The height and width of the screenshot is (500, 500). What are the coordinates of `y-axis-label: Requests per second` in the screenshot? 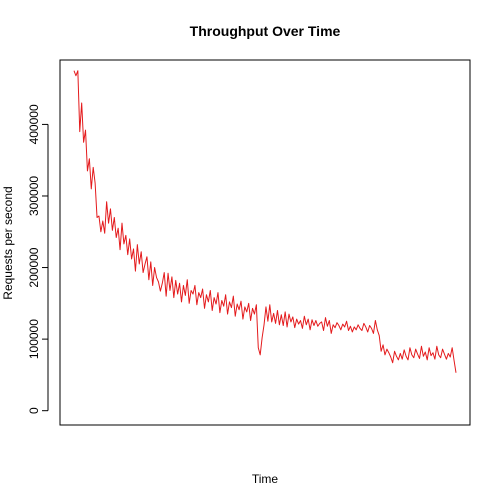 It's located at (8, 242).